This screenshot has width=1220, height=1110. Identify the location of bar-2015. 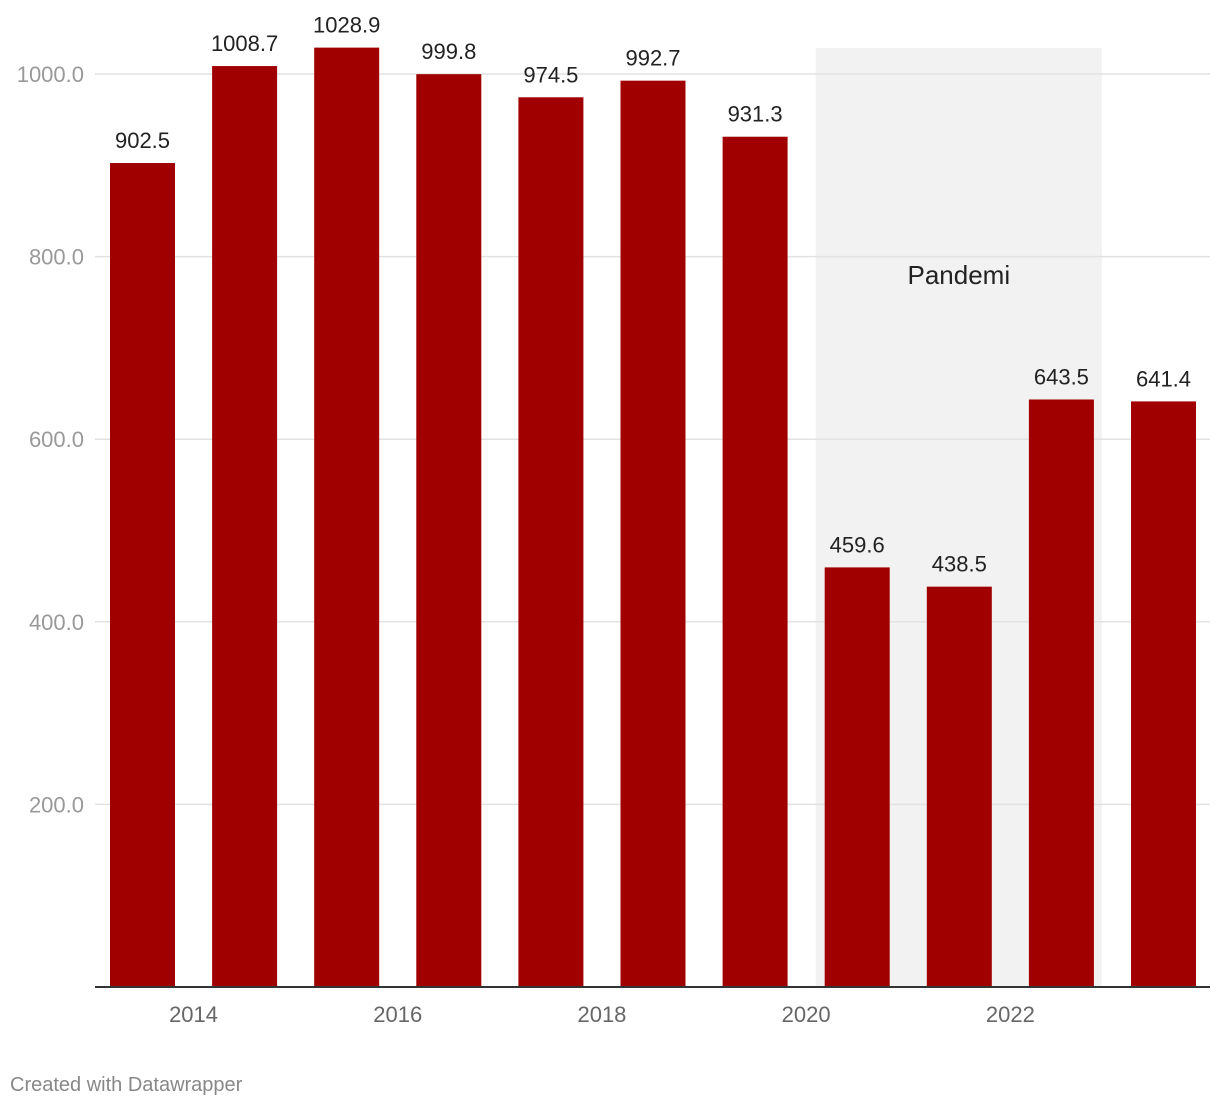
(347, 517).